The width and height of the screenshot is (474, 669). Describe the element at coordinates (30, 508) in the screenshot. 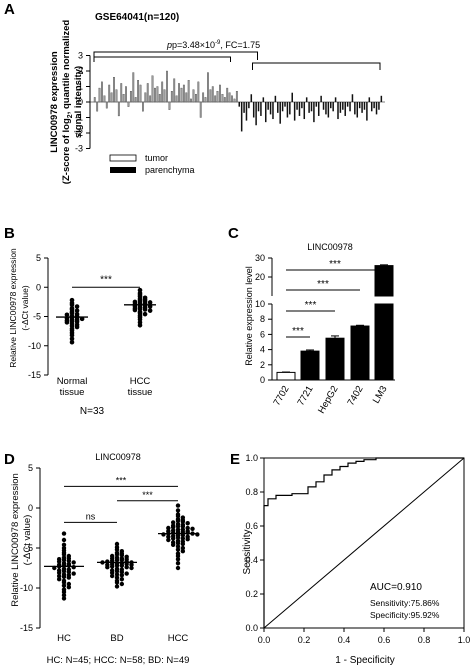

I see `y-tick-label: 0` at that location.